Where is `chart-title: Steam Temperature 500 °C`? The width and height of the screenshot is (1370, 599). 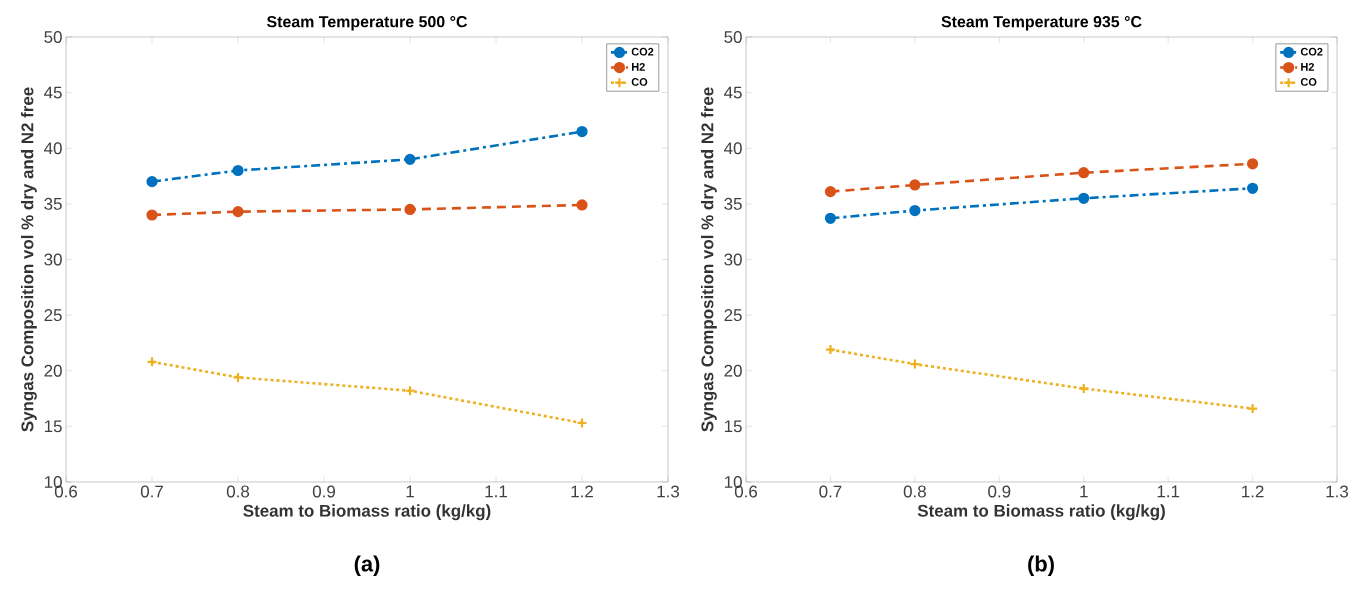 chart-title: Steam Temperature 500 °C is located at coordinates (367, 23).